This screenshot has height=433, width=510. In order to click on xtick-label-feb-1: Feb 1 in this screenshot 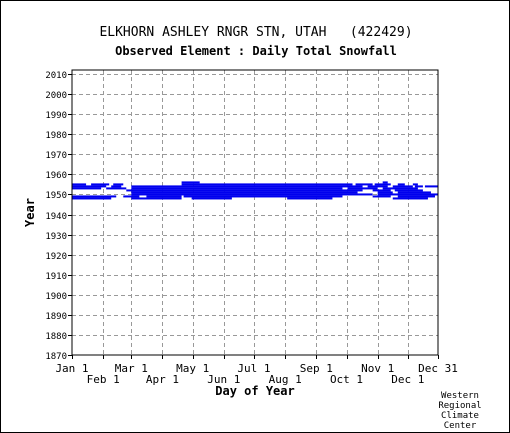, I will do `click(103, 379)`.